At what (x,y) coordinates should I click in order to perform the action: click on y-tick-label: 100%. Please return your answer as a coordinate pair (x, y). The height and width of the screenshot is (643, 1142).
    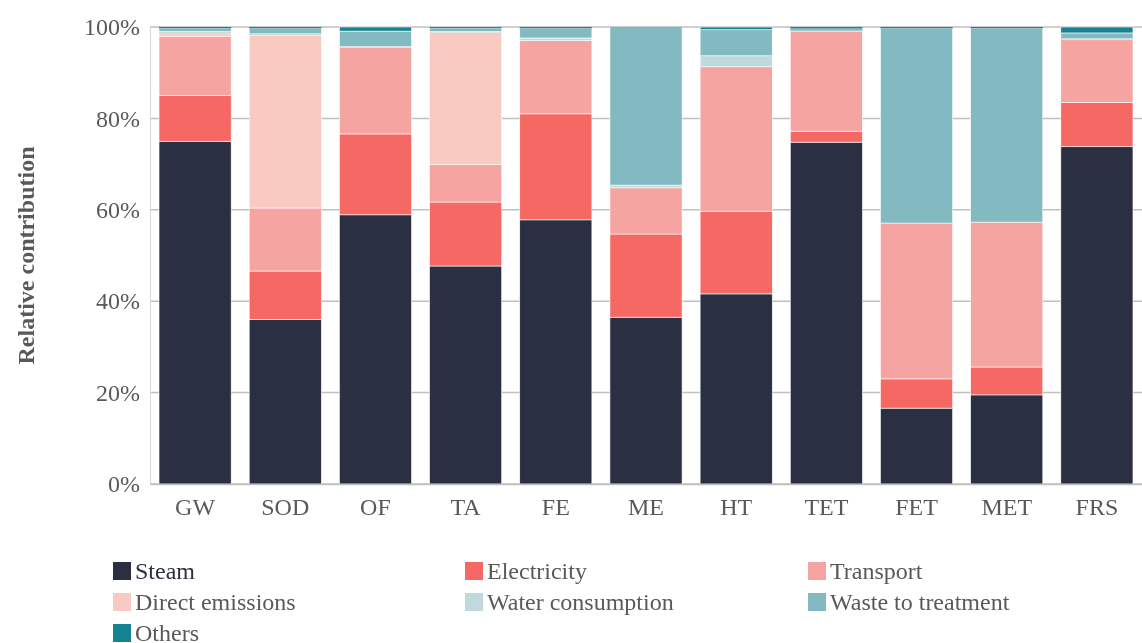
    Looking at the image, I should click on (112, 27).